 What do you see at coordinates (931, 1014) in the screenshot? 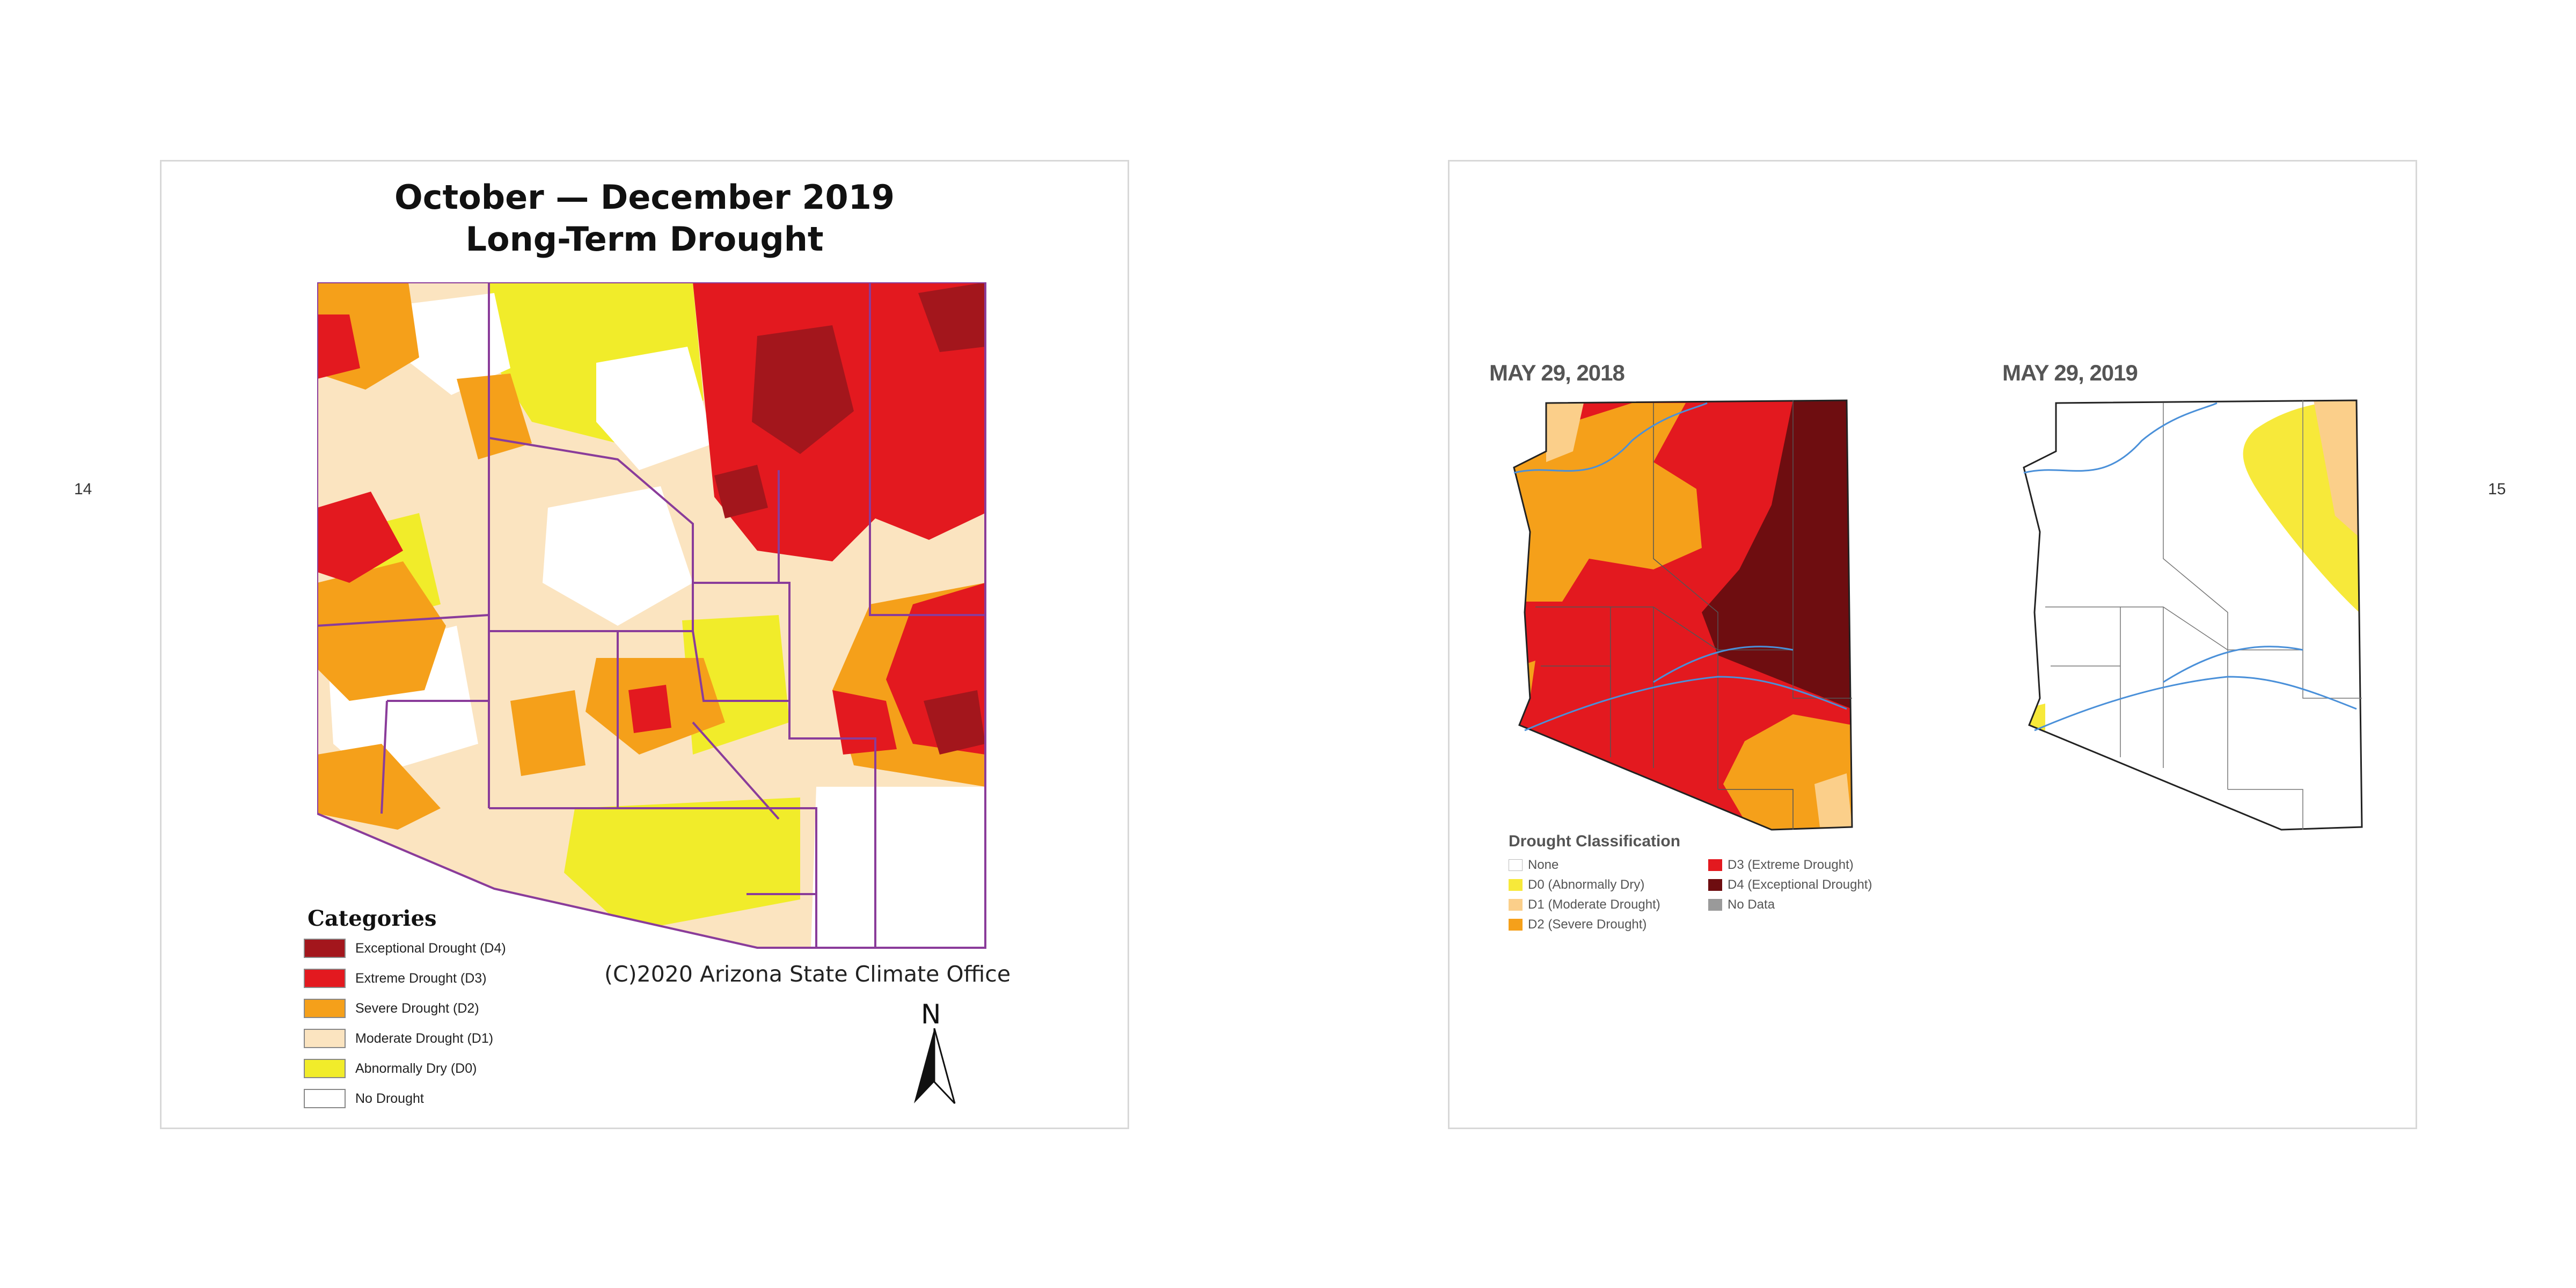
I see `north-label: N` at bounding box center [931, 1014].